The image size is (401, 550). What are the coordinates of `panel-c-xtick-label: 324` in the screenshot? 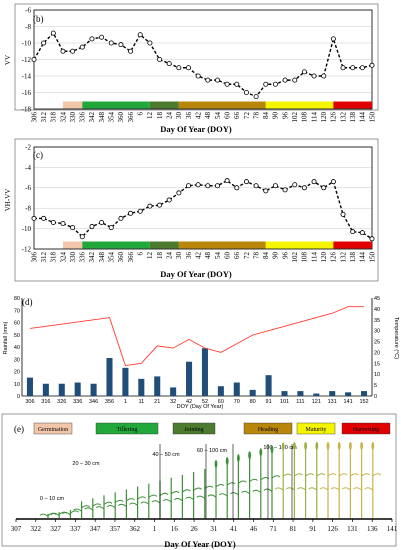 It's located at (63, 257).